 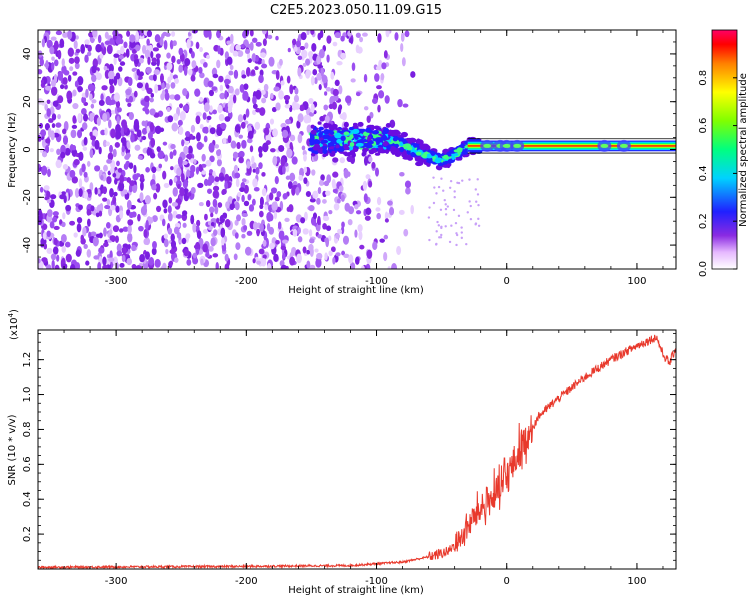 I want to click on x-tick-label: 0, so click(x=507, y=581).